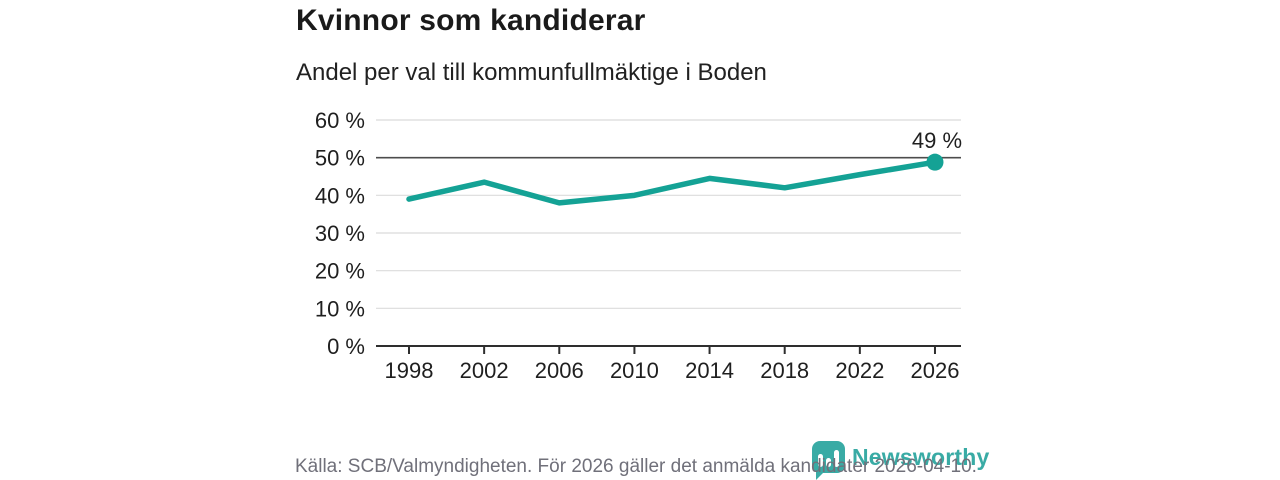 Image resolution: width=1280 pixels, height=480 pixels. I want to click on chart-title: Kvinnor som kandiderar, so click(471, 20).